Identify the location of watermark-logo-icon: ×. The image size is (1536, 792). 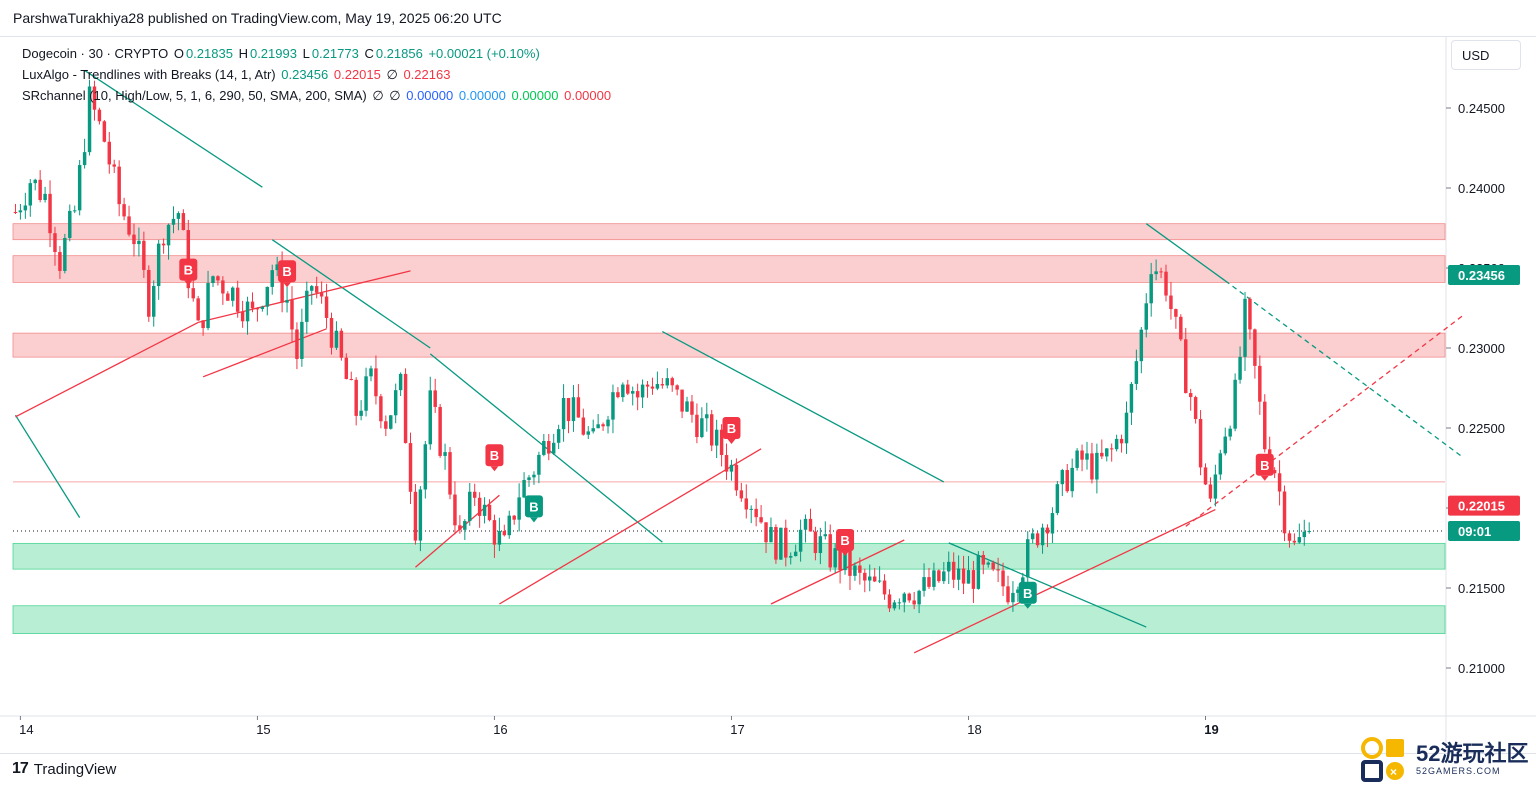
(1382, 759).